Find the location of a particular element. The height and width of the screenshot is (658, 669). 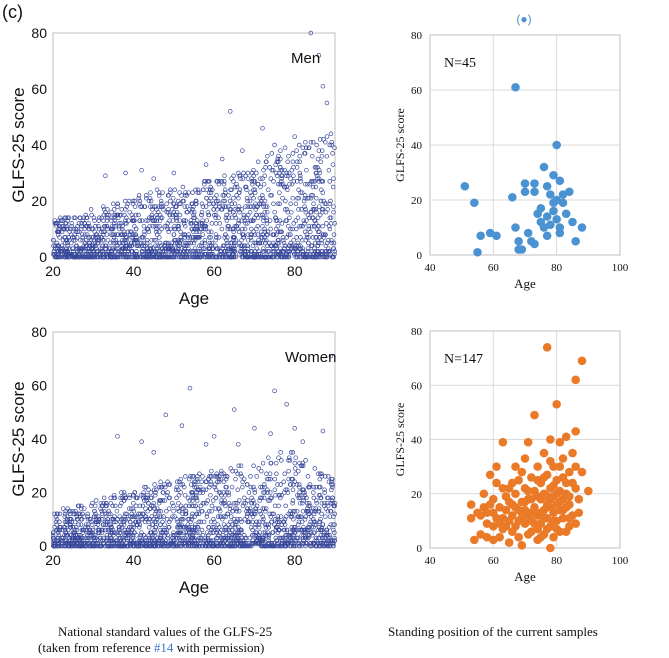

outlier-point is located at coordinates (182, 425).